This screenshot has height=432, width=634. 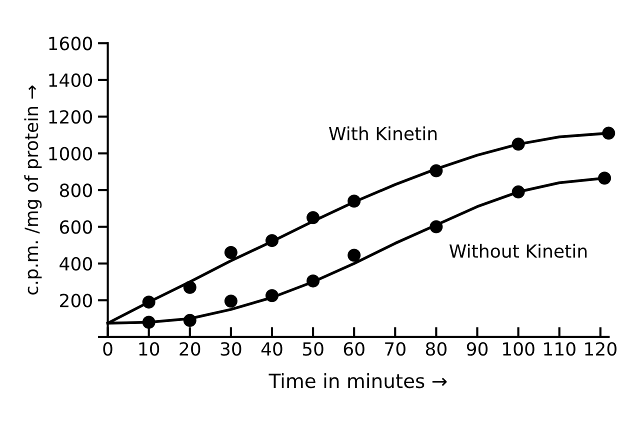 I want to click on y-tick-label: 1200, so click(x=70, y=117).